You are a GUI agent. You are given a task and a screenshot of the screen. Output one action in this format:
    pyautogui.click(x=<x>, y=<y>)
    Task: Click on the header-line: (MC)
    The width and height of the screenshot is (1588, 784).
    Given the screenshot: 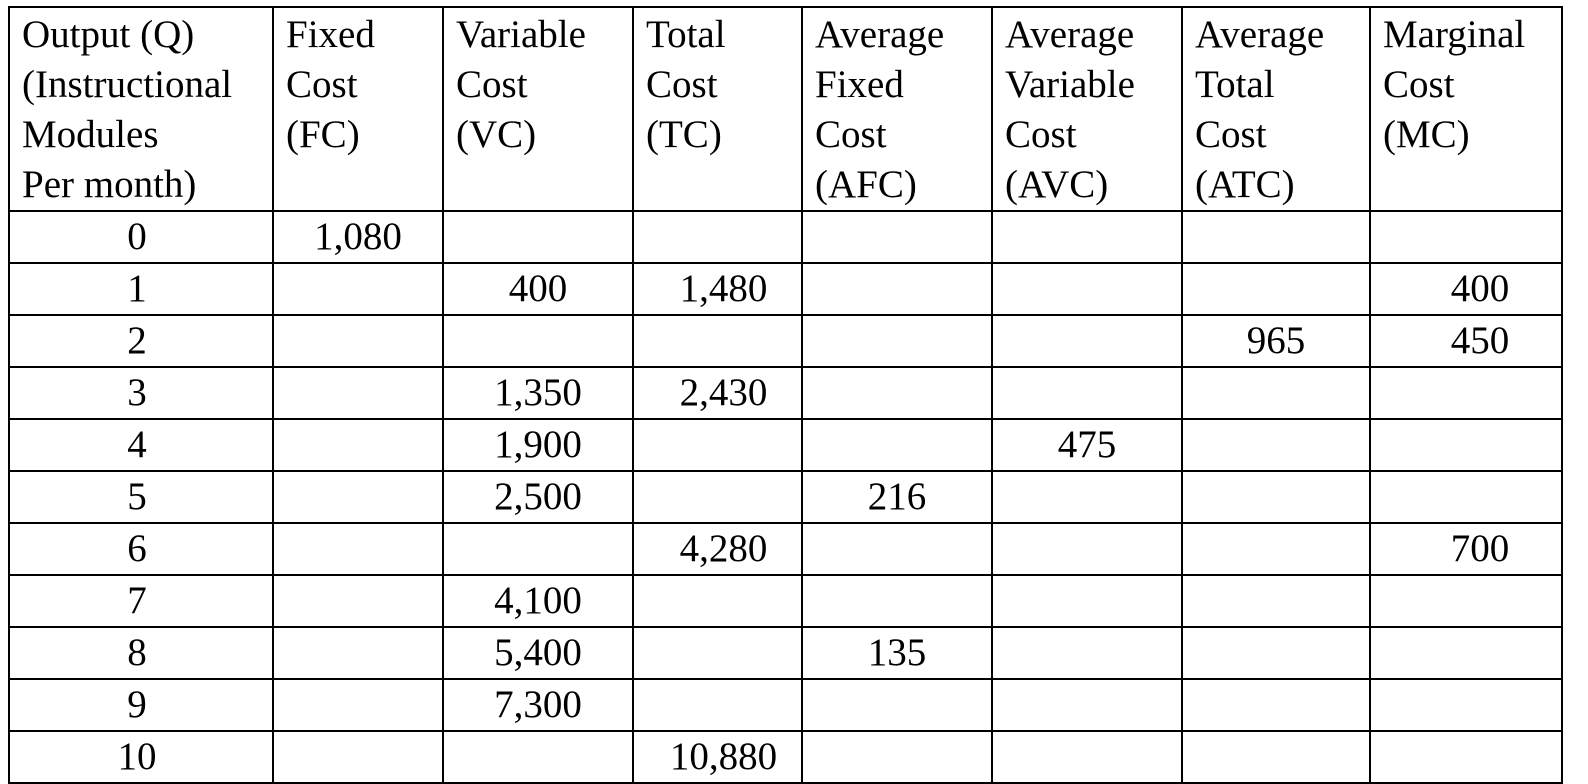 What is the action you would take?
    pyautogui.click(x=1426, y=134)
    